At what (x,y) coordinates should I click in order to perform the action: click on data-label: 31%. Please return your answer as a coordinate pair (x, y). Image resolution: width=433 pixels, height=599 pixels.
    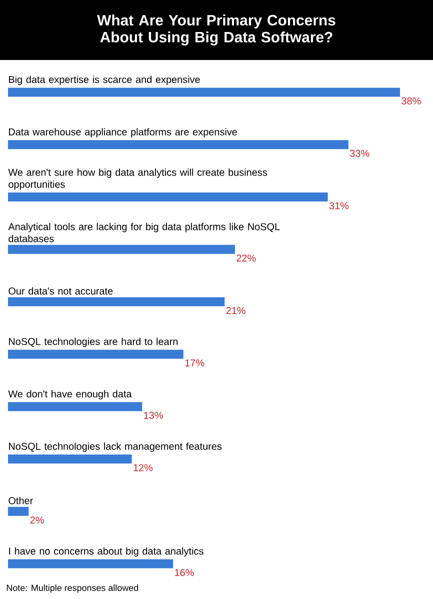
    Looking at the image, I should click on (339, 206).